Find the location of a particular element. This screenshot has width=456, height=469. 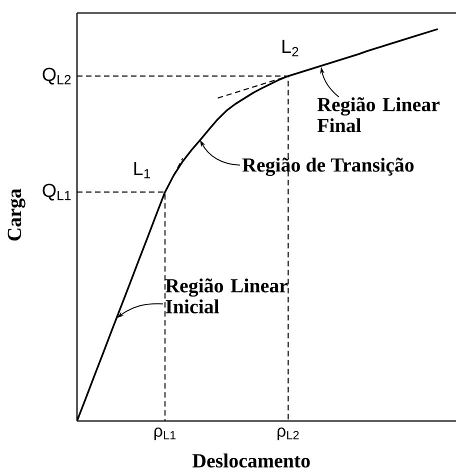

x-tick-label: ρ$_{L1}$ is located at coordinates (165, 434).